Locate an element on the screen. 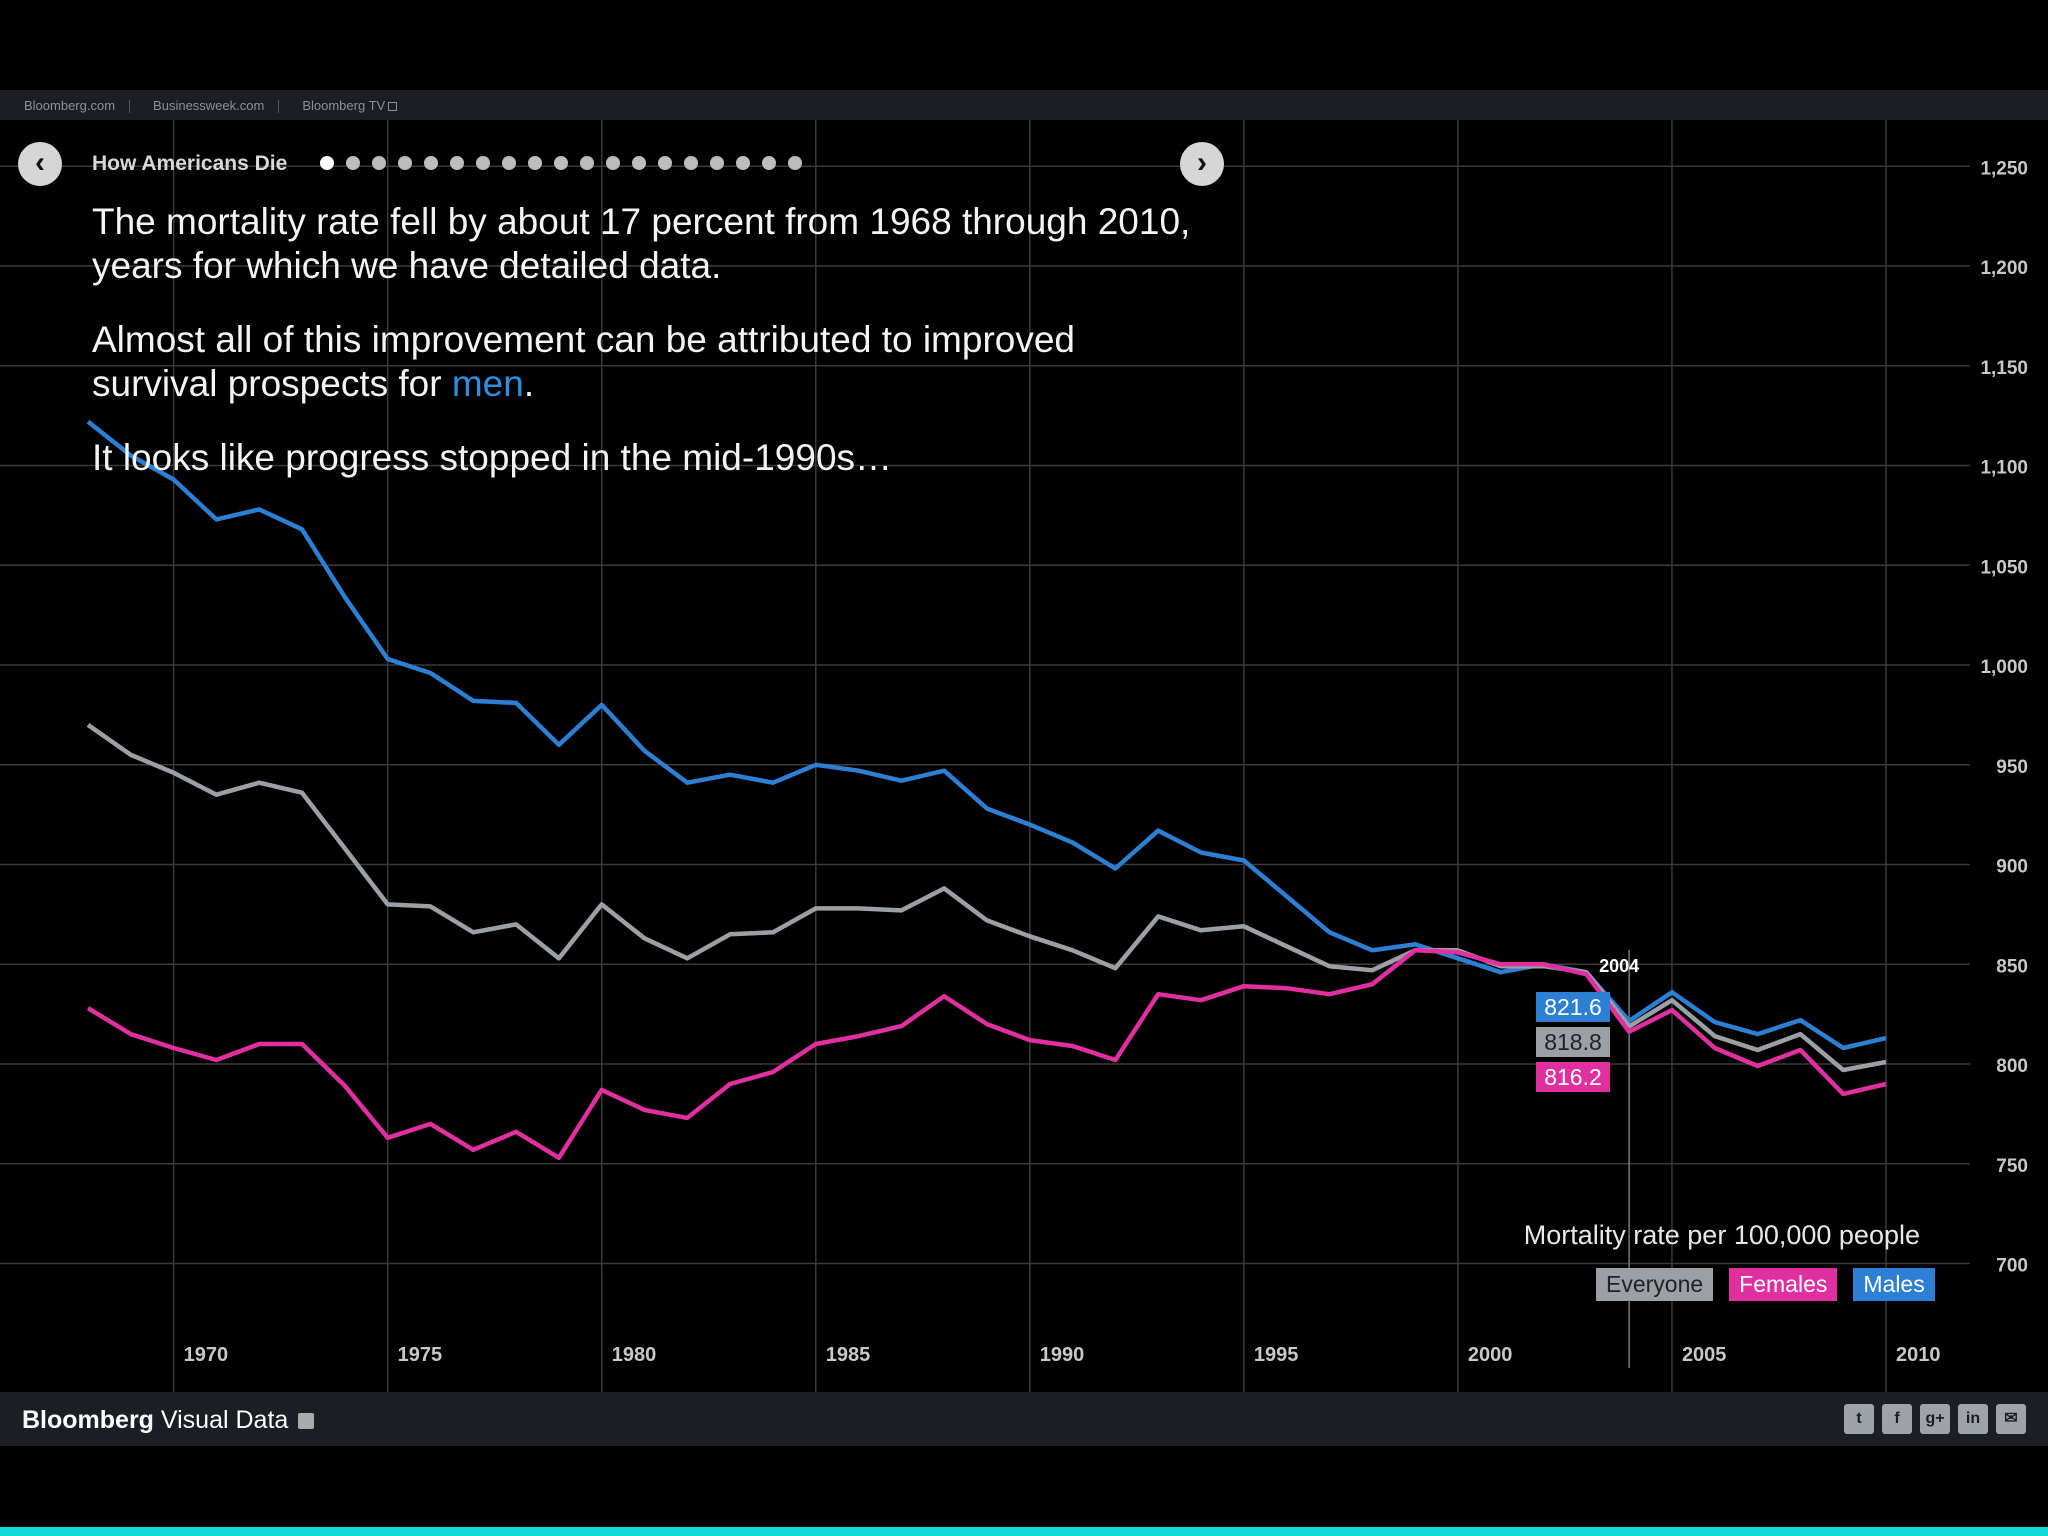 Image resolution: width=2048 pixels, height=1536 pixels. prev-slide-button: ‹ is located at coordinates (40, 164).